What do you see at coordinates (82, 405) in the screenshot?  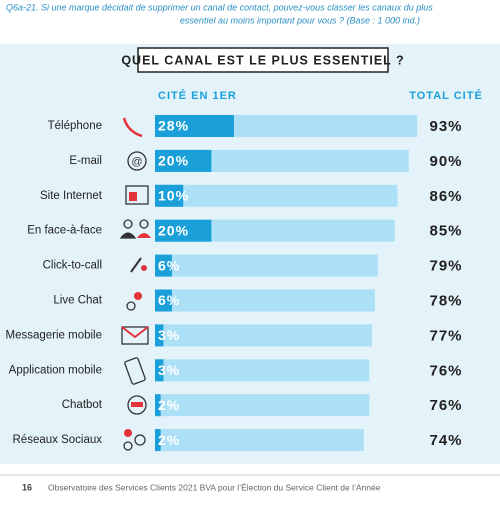 I see `category-label: Chatbot` at bounding box center [82, 405].